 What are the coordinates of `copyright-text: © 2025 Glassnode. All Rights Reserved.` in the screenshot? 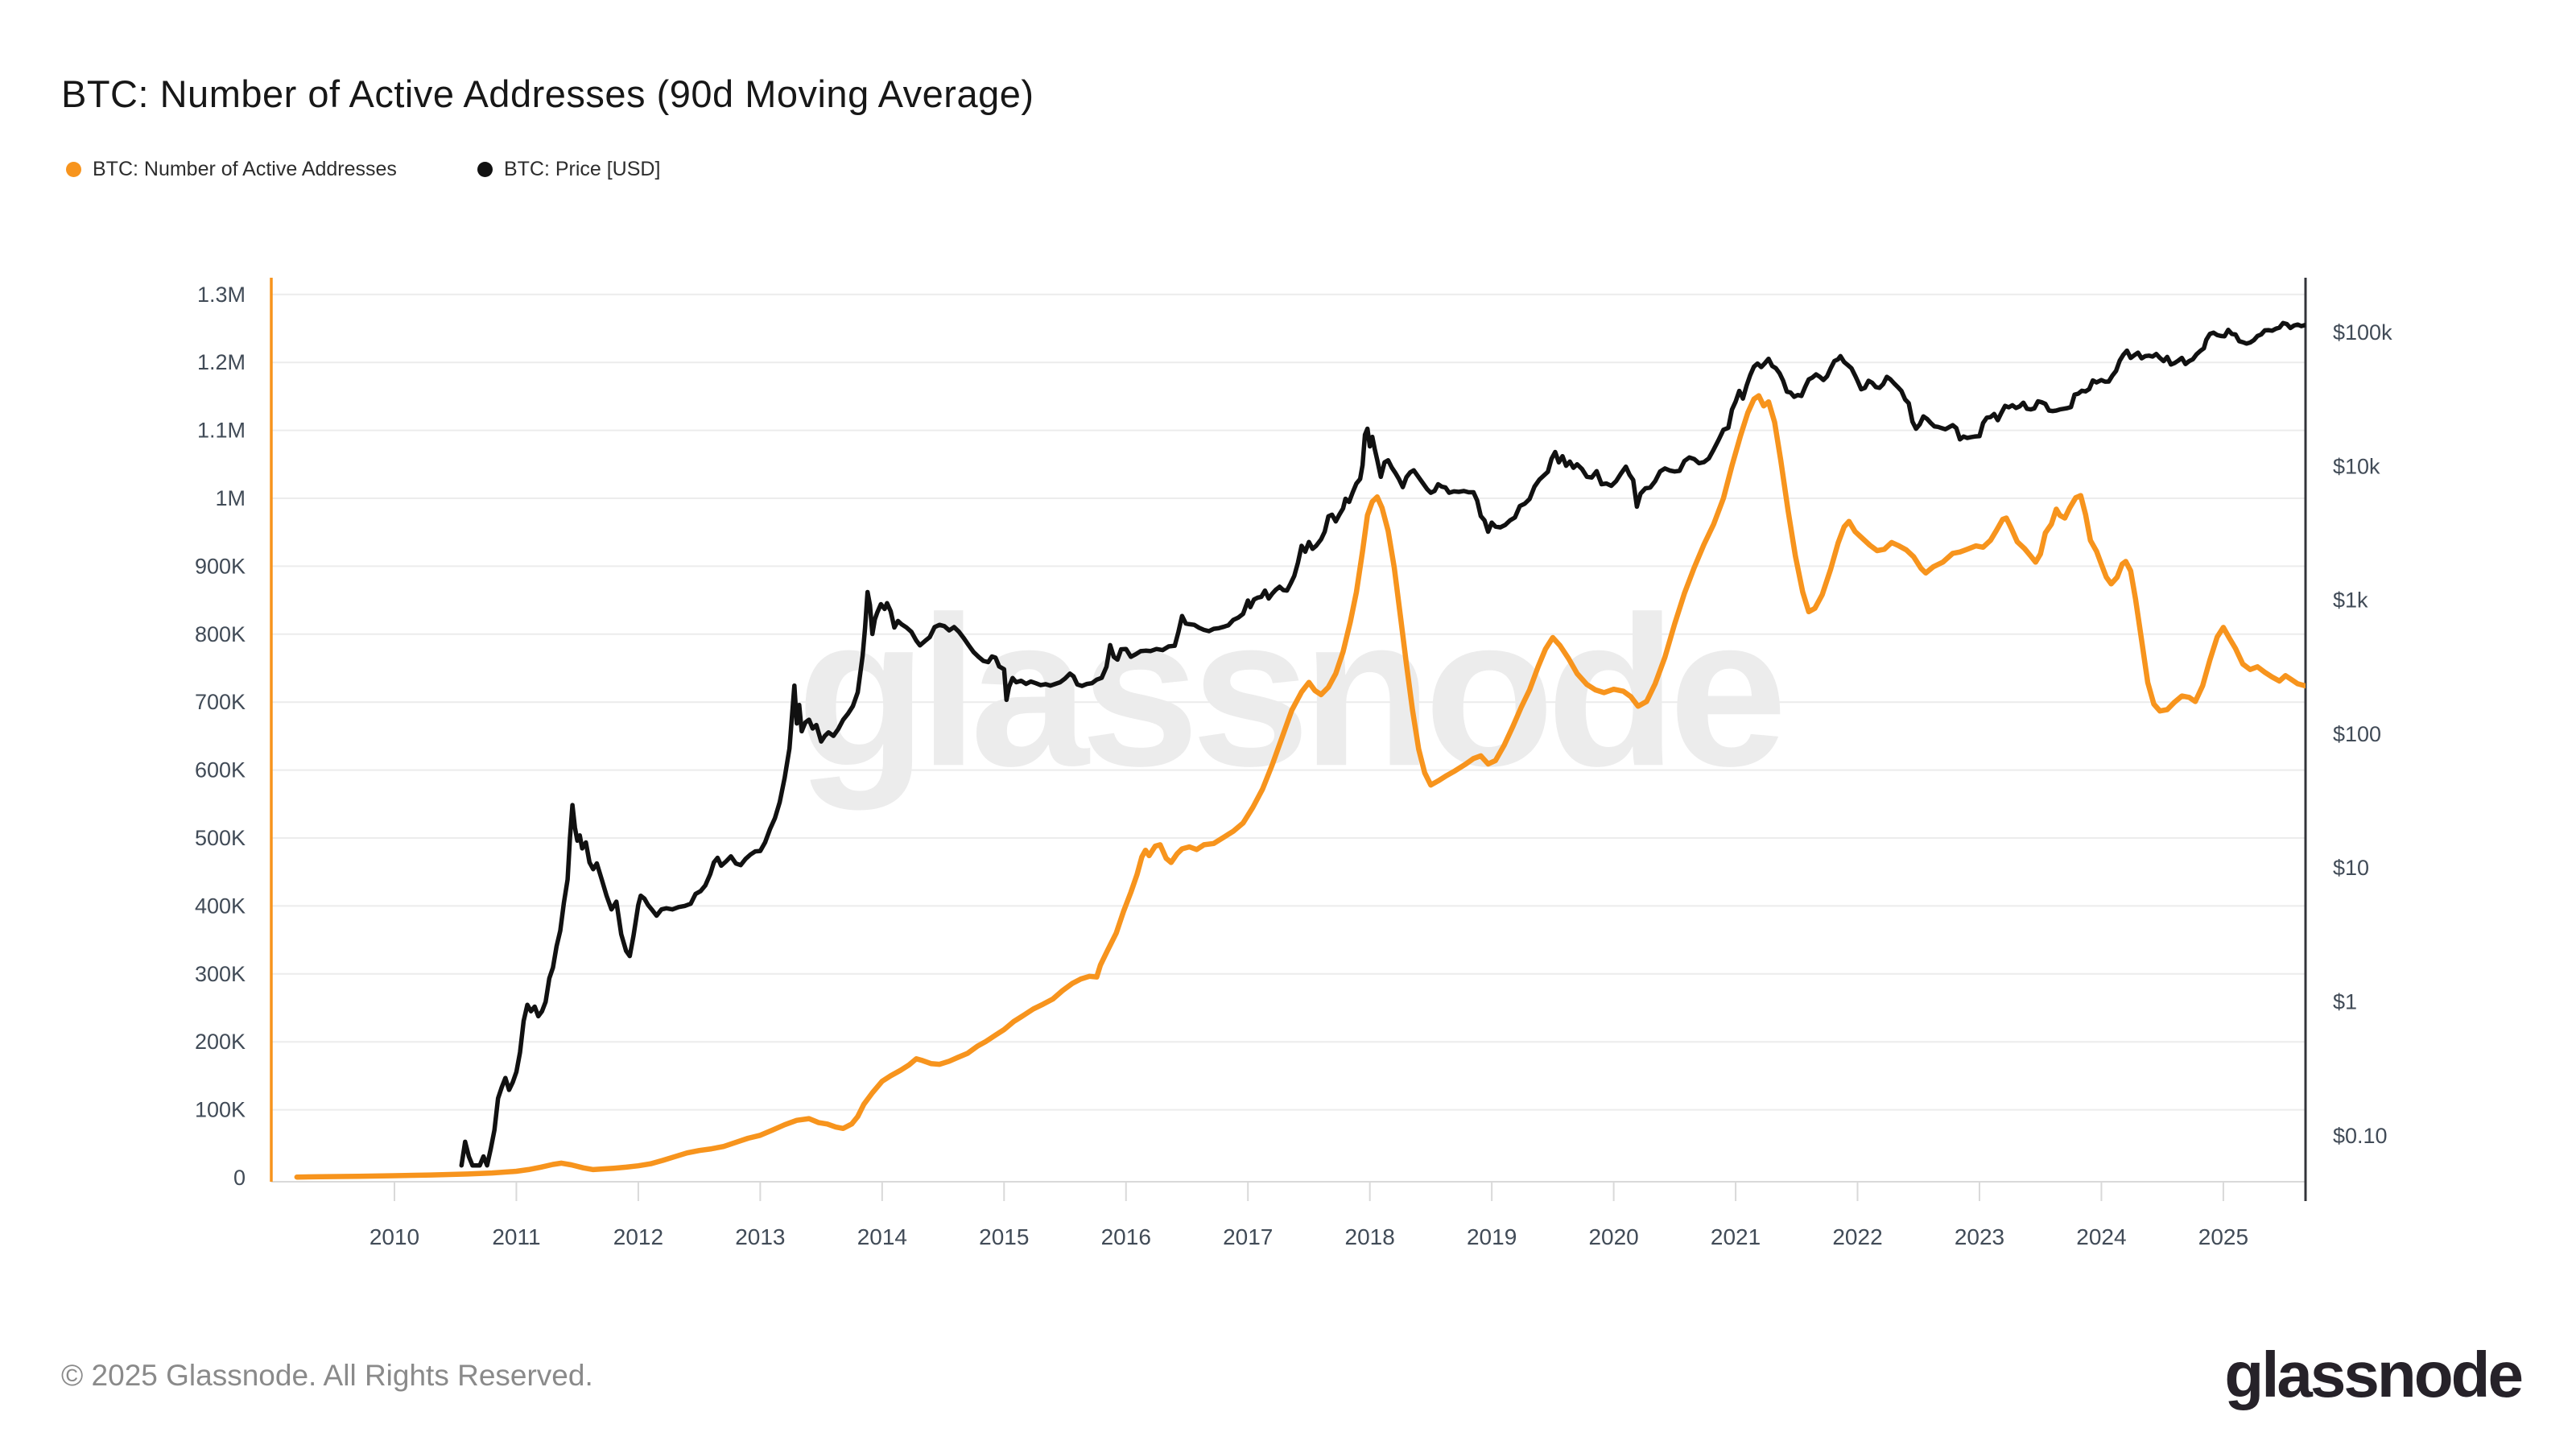 It's located at (327, 1375).